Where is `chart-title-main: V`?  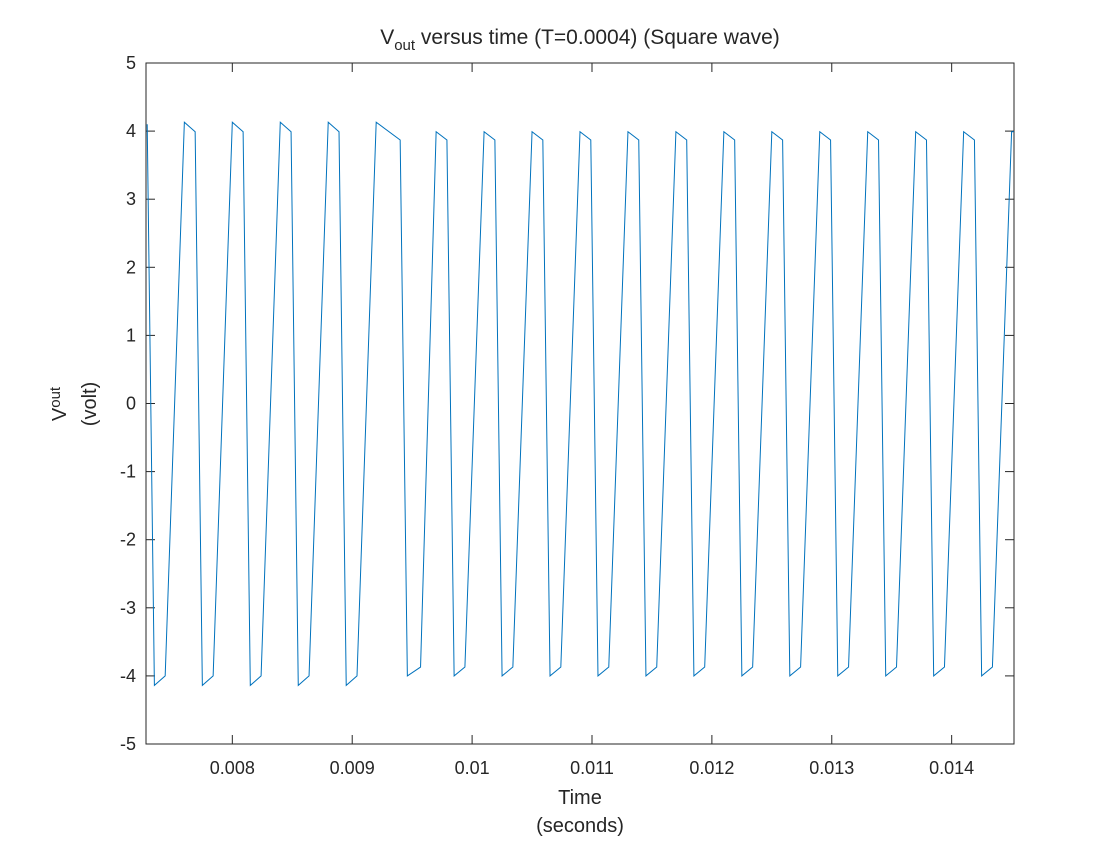
chart-title-main: V is located at coordinates (387, 37).